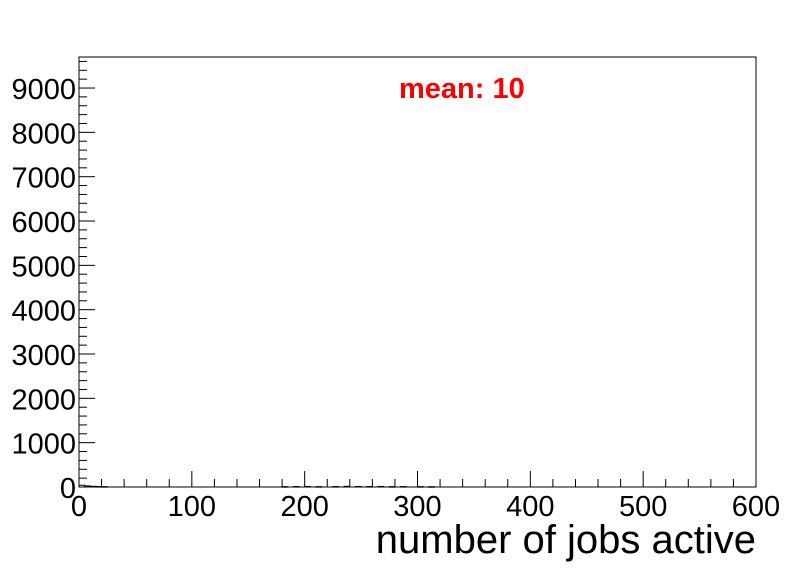 The image size is (796, 577). Describe the element at coordinates (43, 134) in the screenshot. I see `y-tick-label: 8000` at that location.